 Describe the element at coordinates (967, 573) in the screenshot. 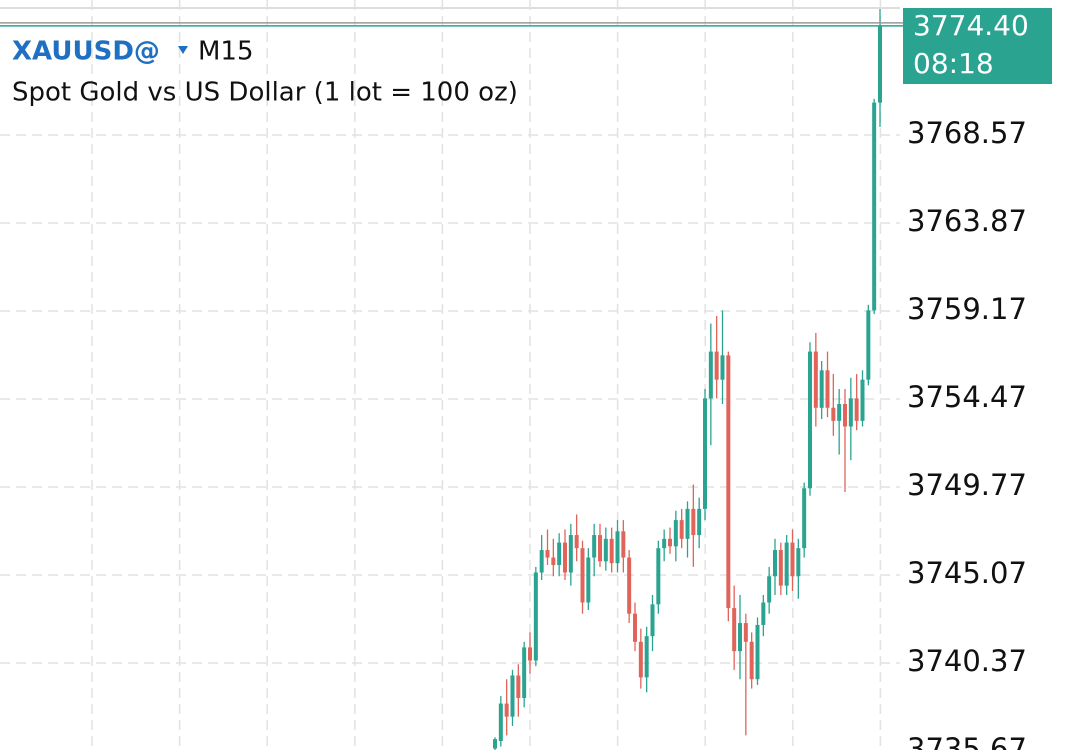

I see `y-tick-label: 3745.07` at that location.